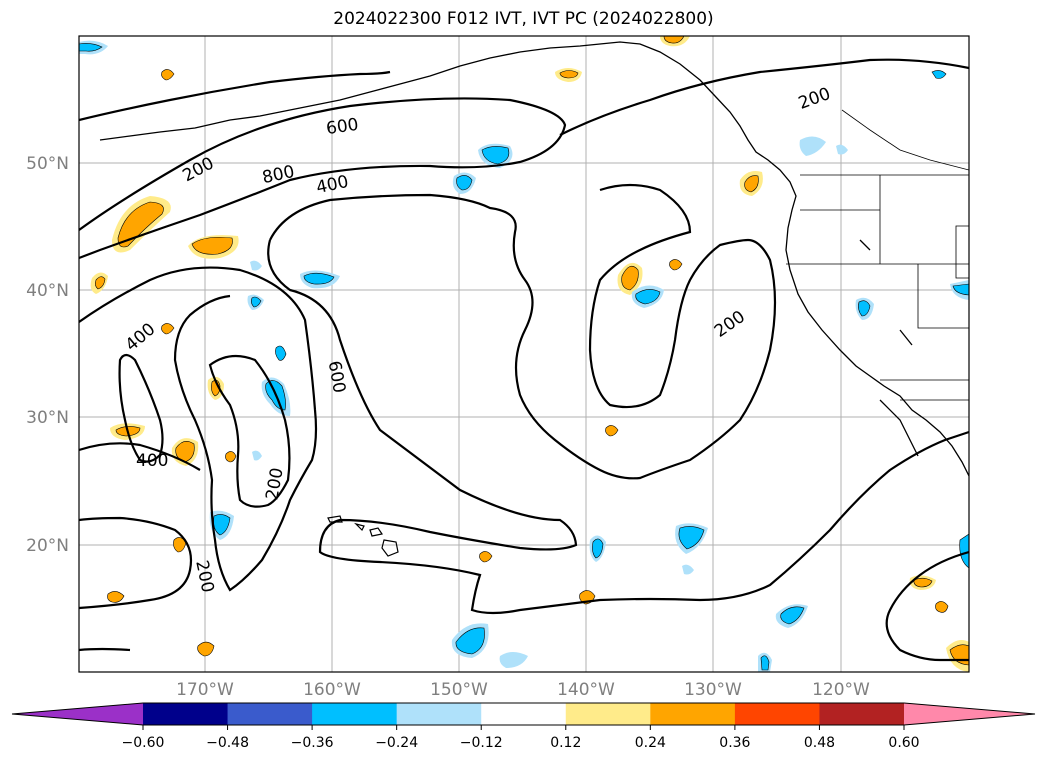  I want to click on lon-label: 120°W, so click(841, 690).